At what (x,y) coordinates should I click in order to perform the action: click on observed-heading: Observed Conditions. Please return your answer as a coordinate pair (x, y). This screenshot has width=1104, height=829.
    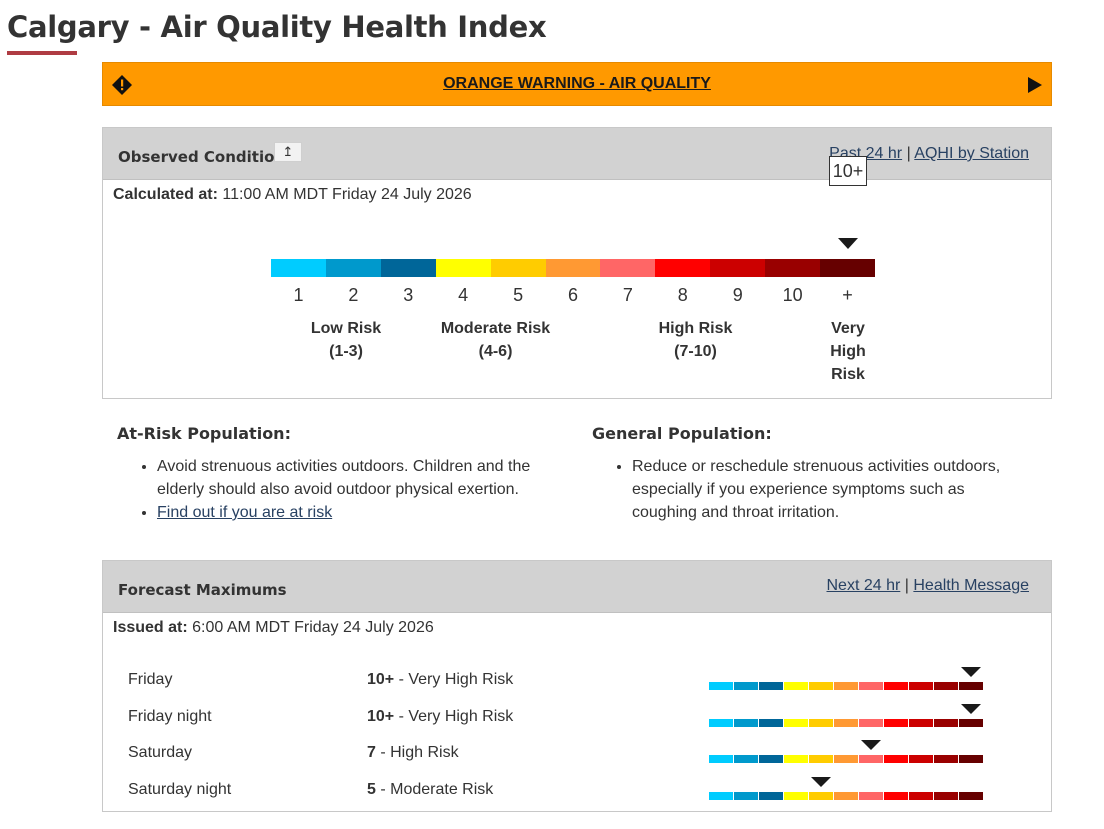
    Looking at the image, I should click on (206, 157).